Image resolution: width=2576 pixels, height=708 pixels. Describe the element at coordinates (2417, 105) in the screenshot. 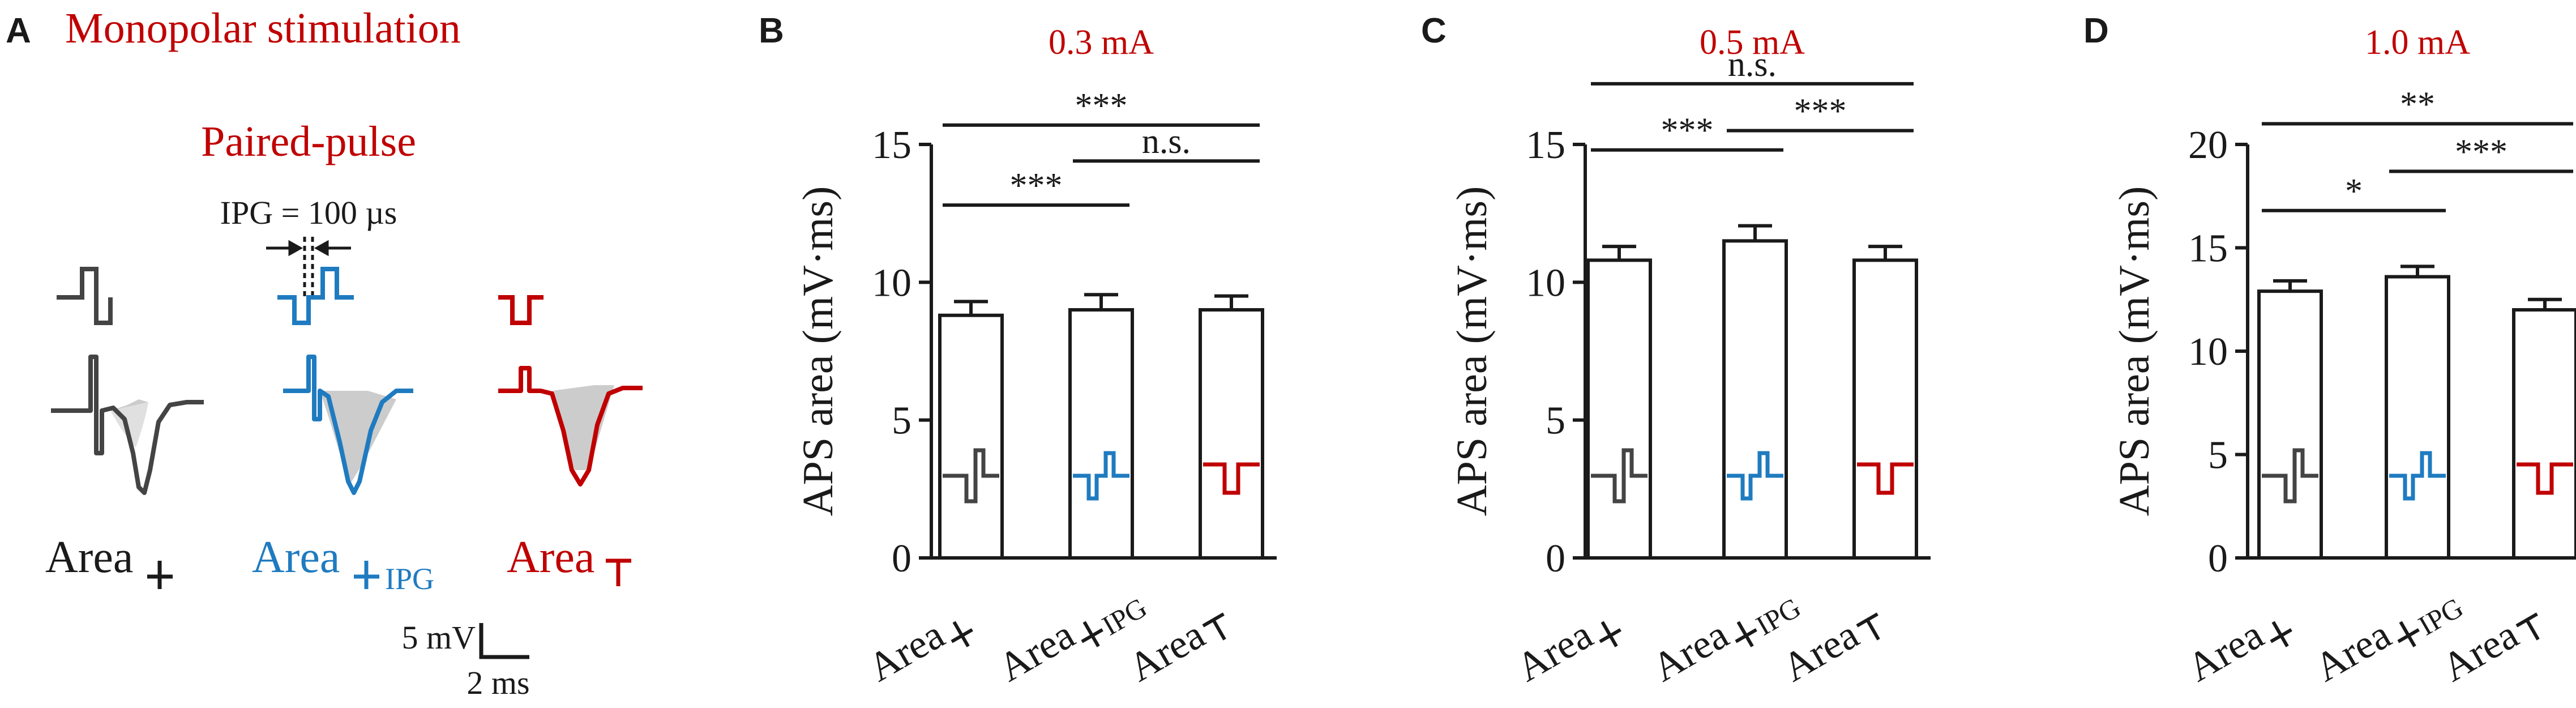

I see `significance-label: **` at that location.